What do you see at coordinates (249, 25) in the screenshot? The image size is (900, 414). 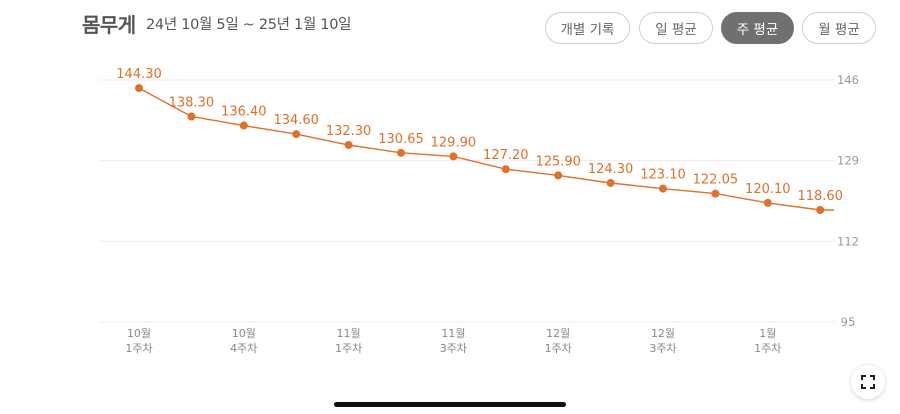 I see `date-range: 24년 10월 5일 ~ 25년 1월 10일` at bounding box center [249, 25].